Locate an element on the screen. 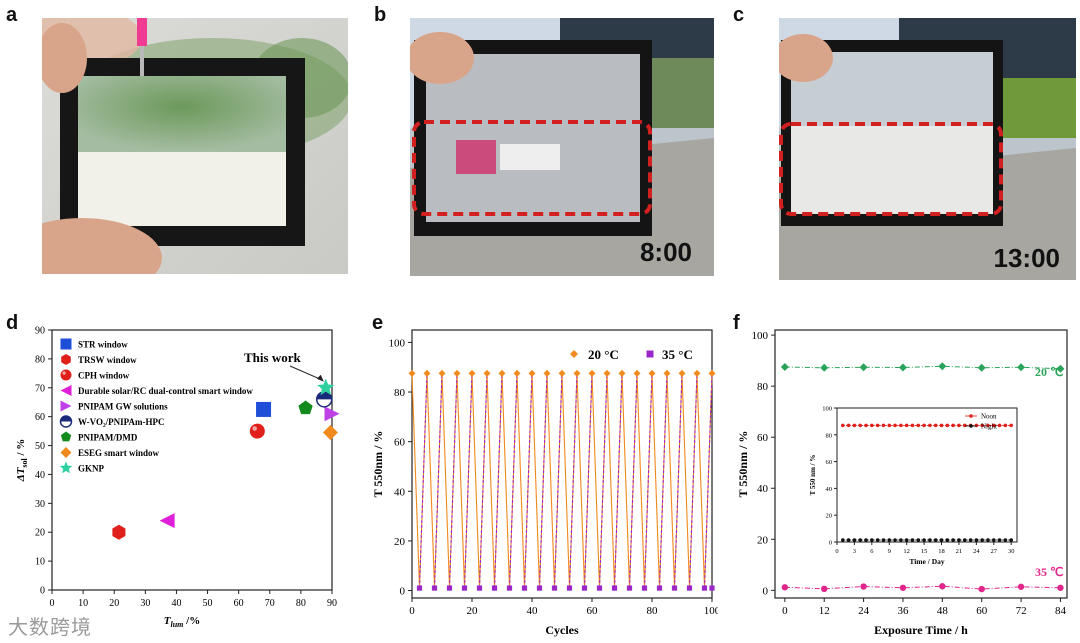 This screenshot has width=1080, height=643. chart-f-ytick-label: 20 is located at coordinates (763, 540).